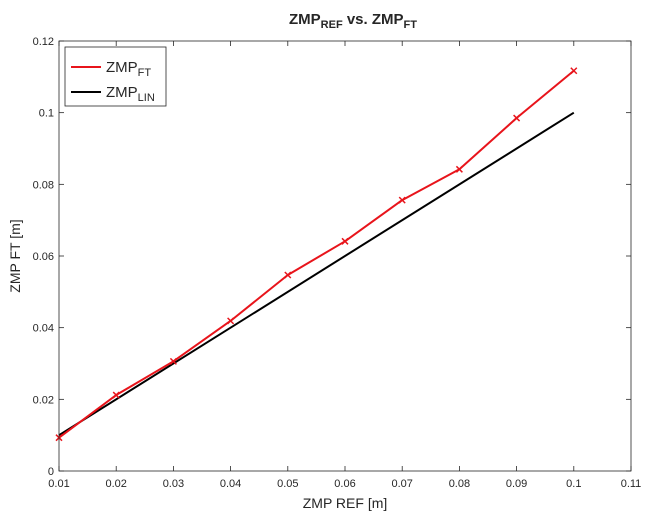 This screenshot has height=517, width=661. What do you see at coordinates (128, 69) in the screenshot?
I see `legend-label-zmp-ft: ZMPFT` at bounding box center [128, 69].